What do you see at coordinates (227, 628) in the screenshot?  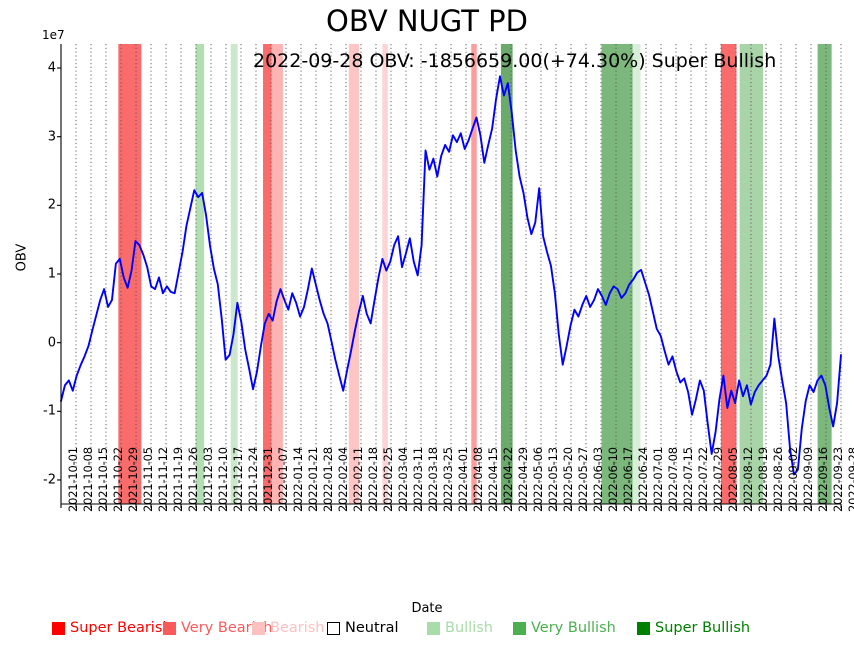 I see `legend-label: Very Bearish` at bounding box center [227, 628].